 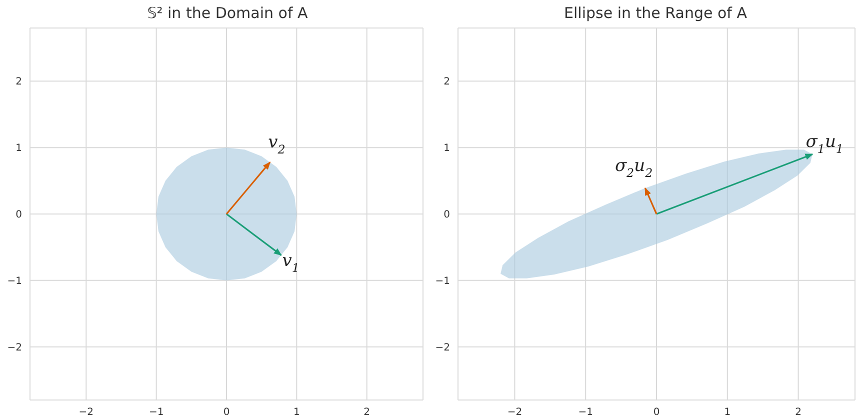 What do you see at coordinates (825, 144) in the screenshot?
I see `series-label: σ$_{1}$u$_{1}$` at bounding box center [825, 144].